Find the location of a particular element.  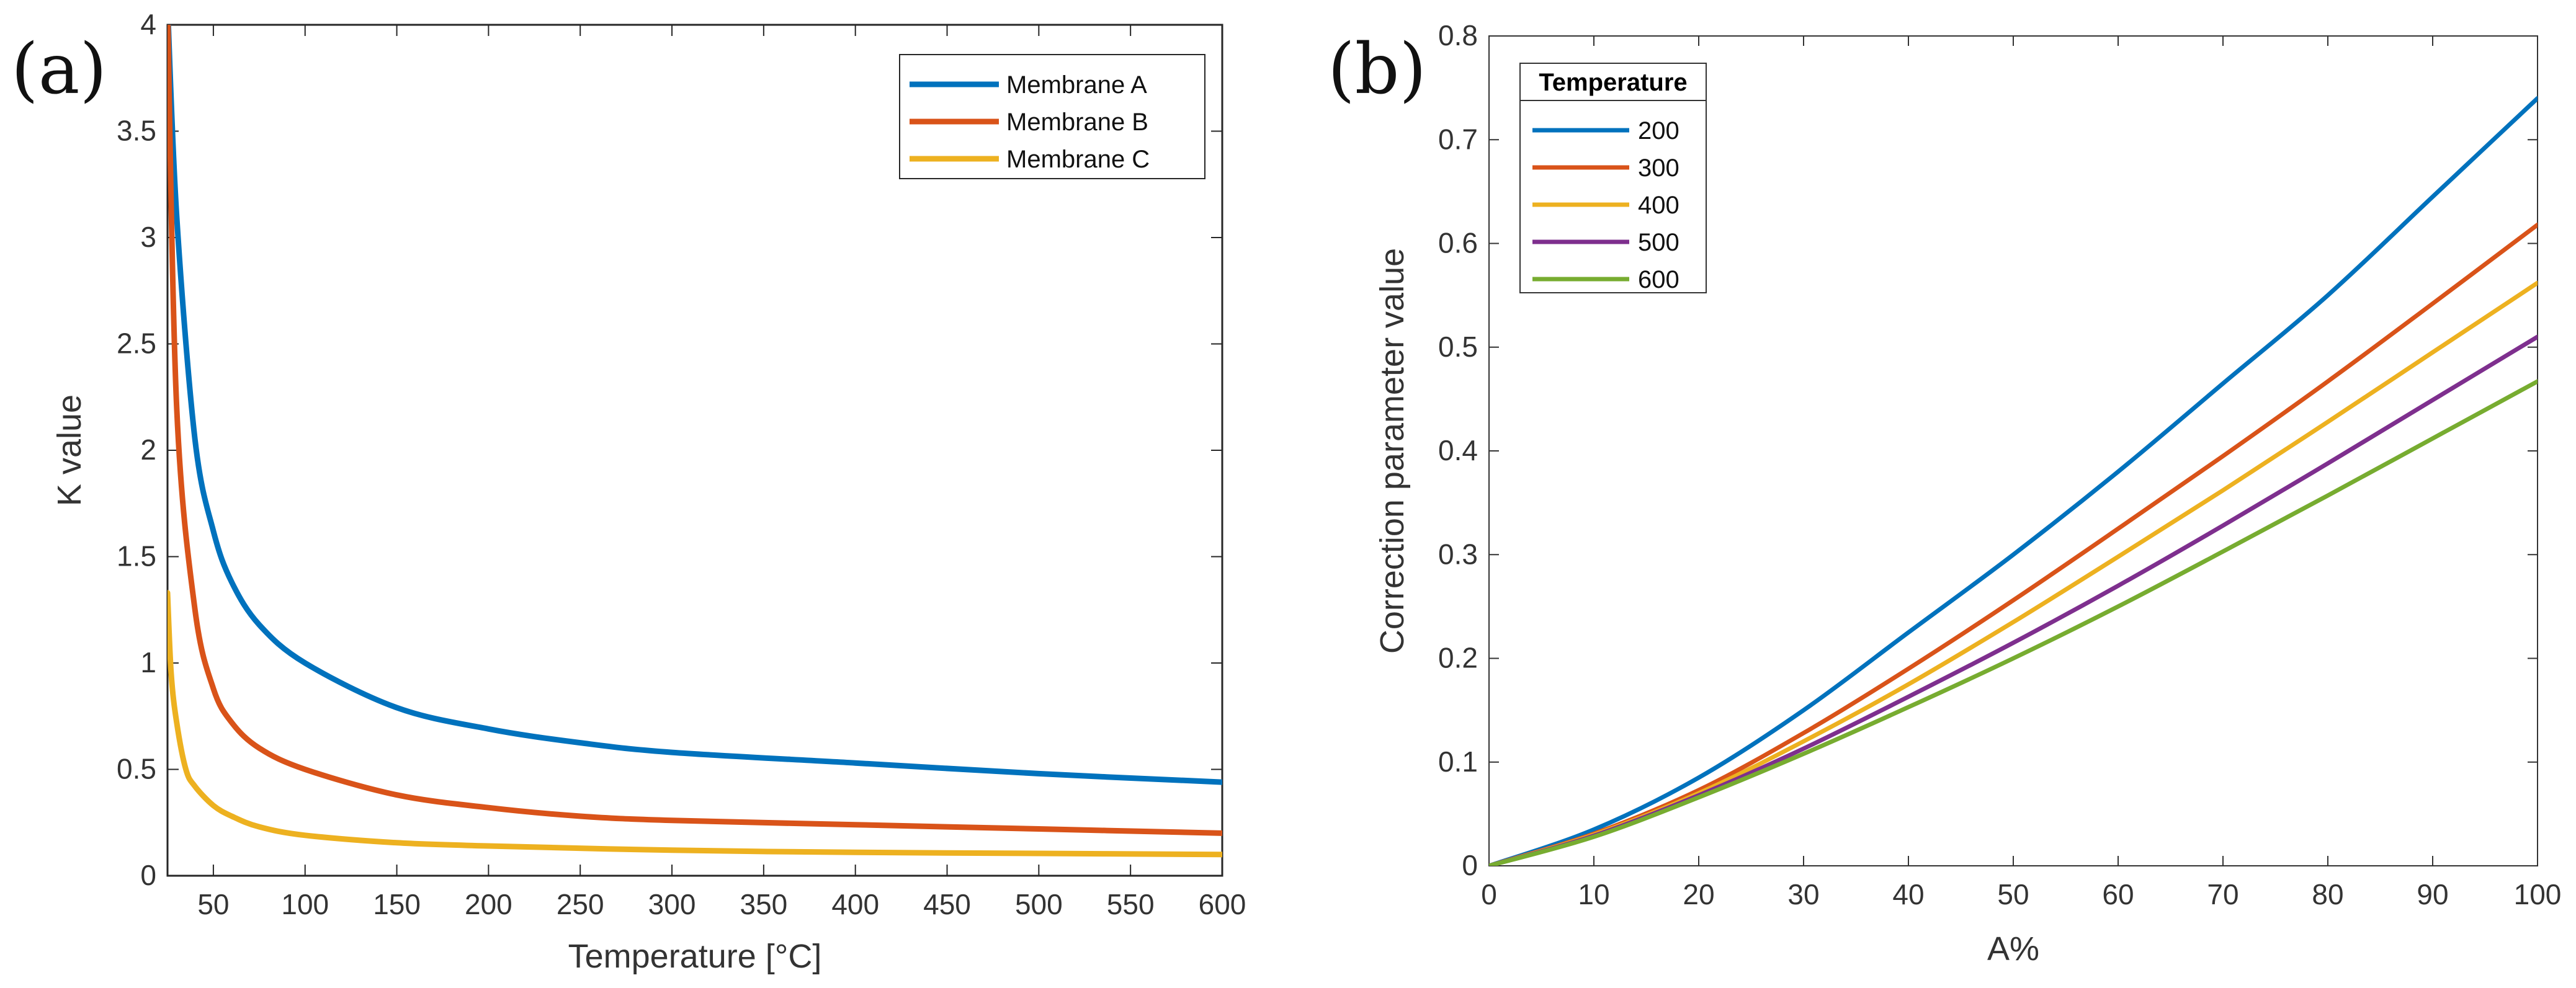

y-tick-label: 0.7 is located at coordinates (1458, 139).